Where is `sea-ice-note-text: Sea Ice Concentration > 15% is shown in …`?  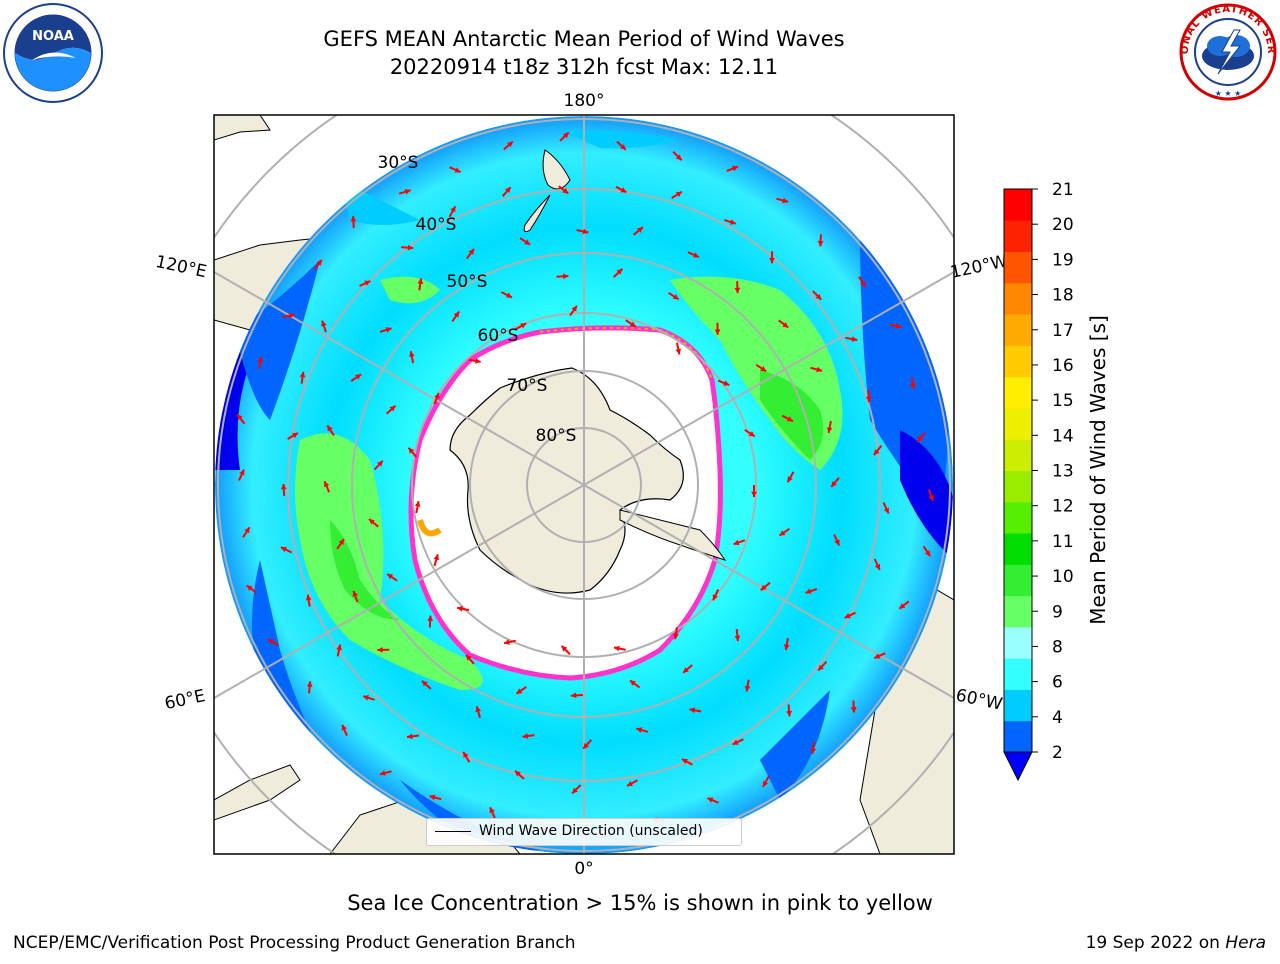
sea-ice-note-text: Sea Ice Concentration > 15% is shown in … is located at coordinates (640, 903).